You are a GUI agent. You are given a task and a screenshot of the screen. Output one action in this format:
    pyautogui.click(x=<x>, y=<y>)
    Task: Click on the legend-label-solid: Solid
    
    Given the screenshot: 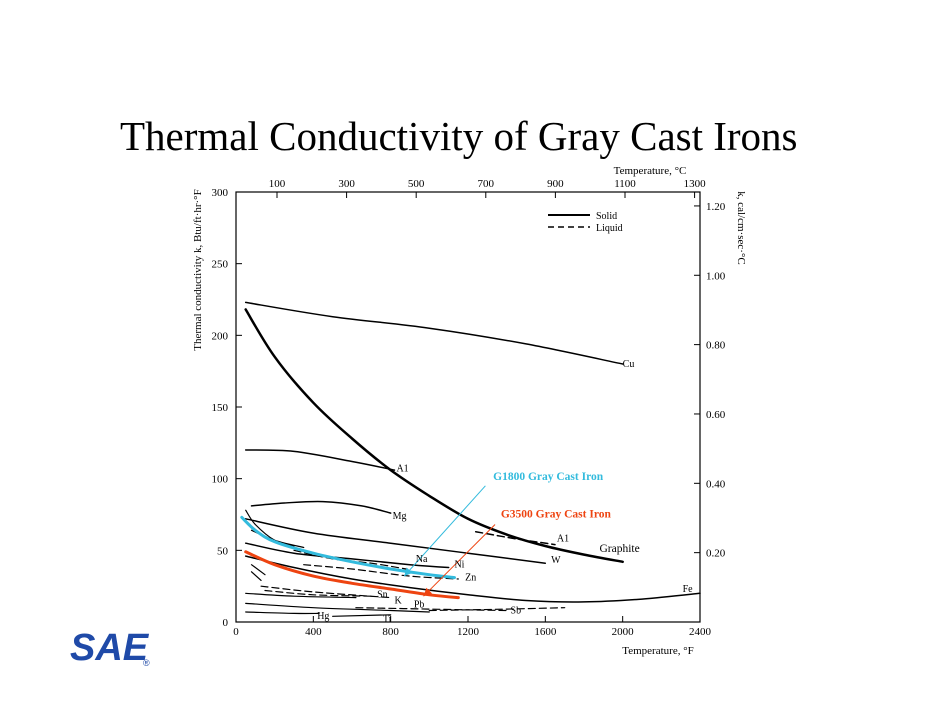 What is the action you would take?
    pyautogui.click(x=606, y=216)
    